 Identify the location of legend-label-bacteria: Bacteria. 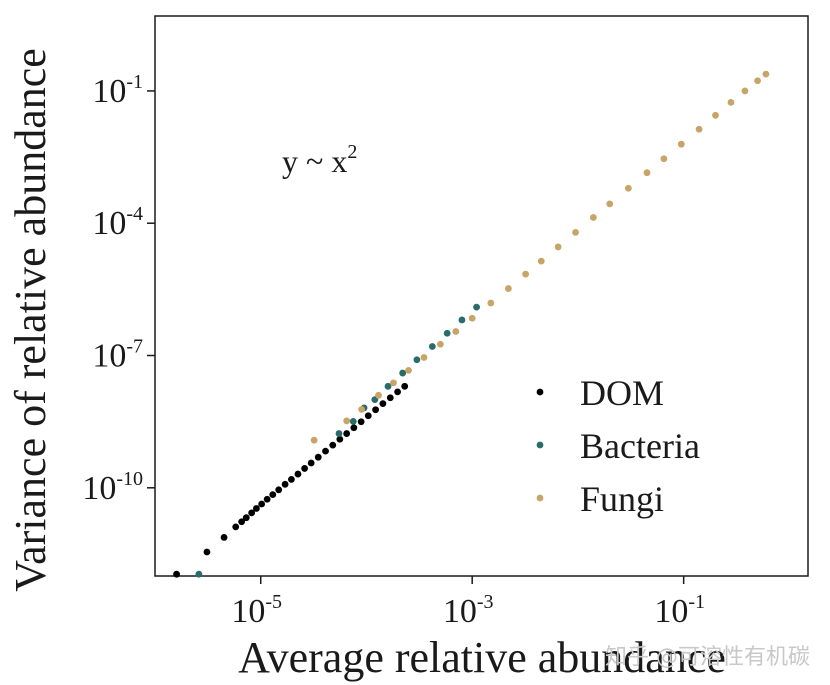
(640, 446).